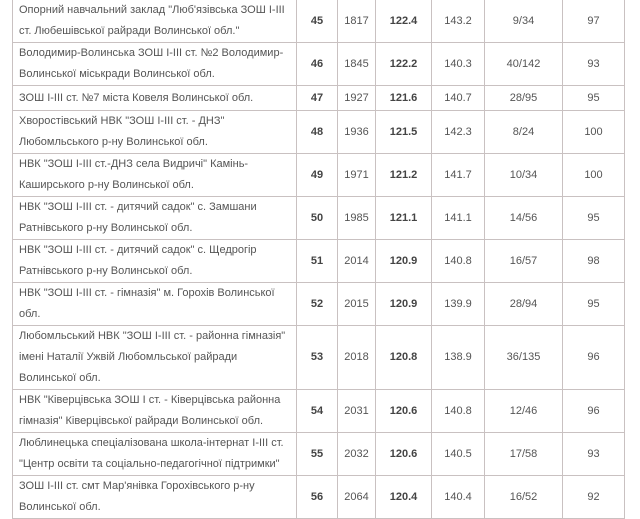 This screenshot has width=640, height=519. Describe the element at coordinates (523, 98) in the screenshot. I see `ratio-cell: 28/95` at that location.